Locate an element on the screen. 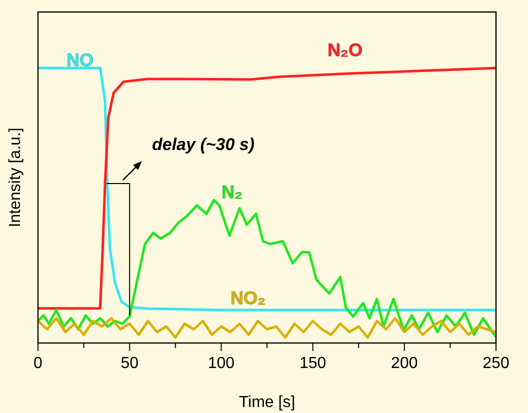 This screenshot has height=413, width=528. x-tick-label: 150 is located at coordinates (312, 363).